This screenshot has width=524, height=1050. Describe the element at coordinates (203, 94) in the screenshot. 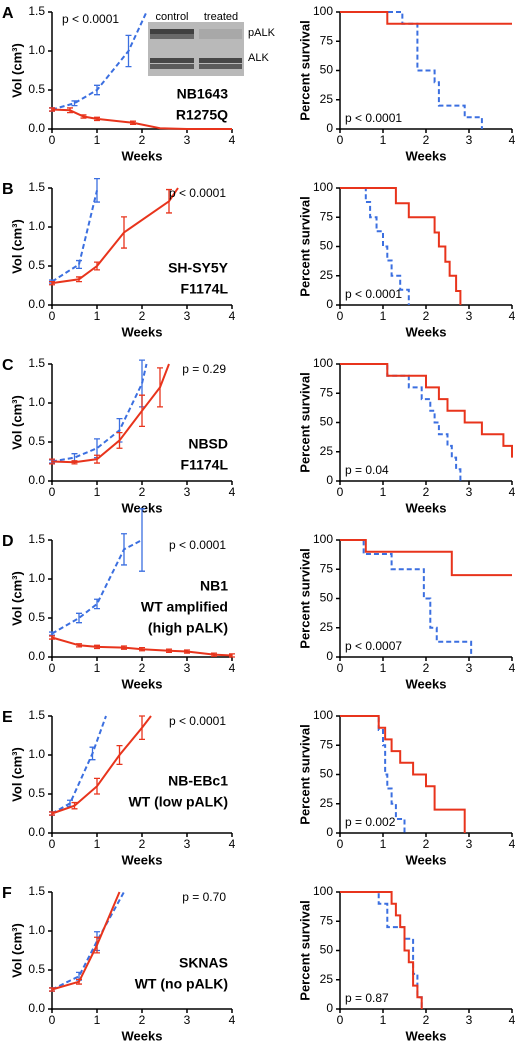

I see `cell-line-label: NB1643` at that location.